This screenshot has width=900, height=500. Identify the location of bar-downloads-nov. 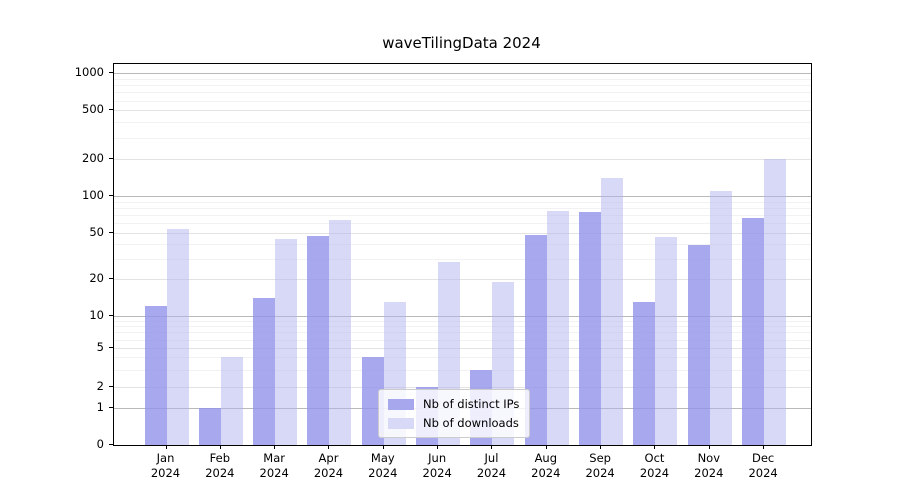
(720, 317).